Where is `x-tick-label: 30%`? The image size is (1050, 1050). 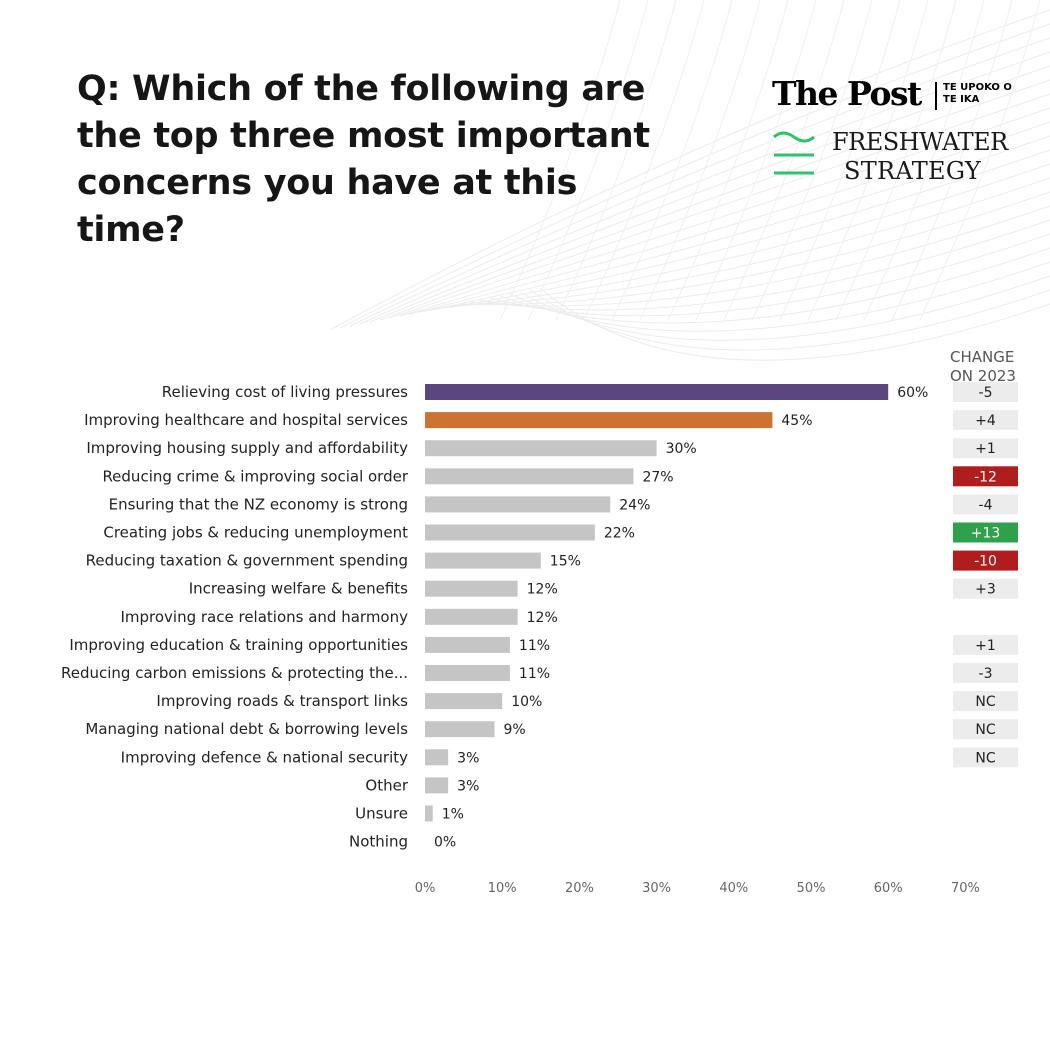
x-tick-label: 30% is located at coordinates (656, 888).